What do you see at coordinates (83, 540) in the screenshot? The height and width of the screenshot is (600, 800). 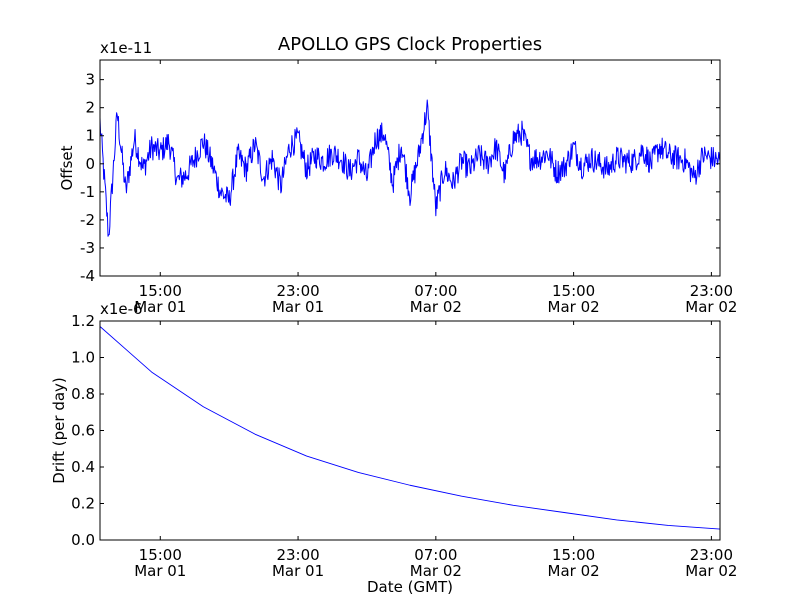 I see `y-tick-label: 0.0` at bounding box center [83, 540].